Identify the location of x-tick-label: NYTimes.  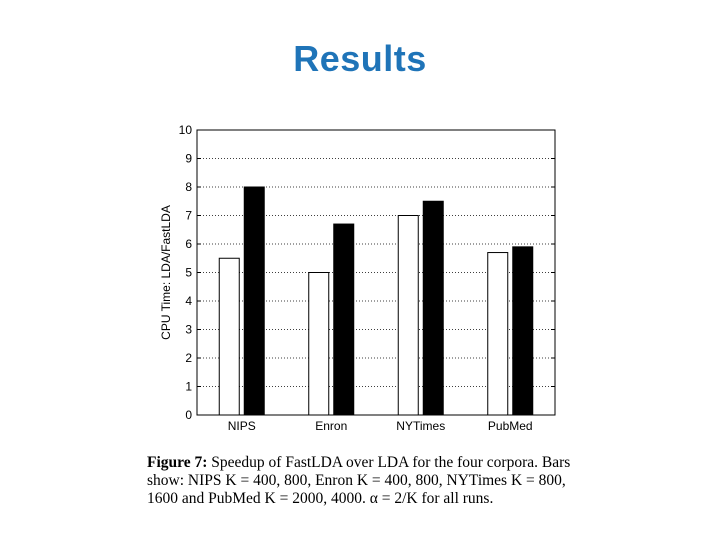
(420, 426).